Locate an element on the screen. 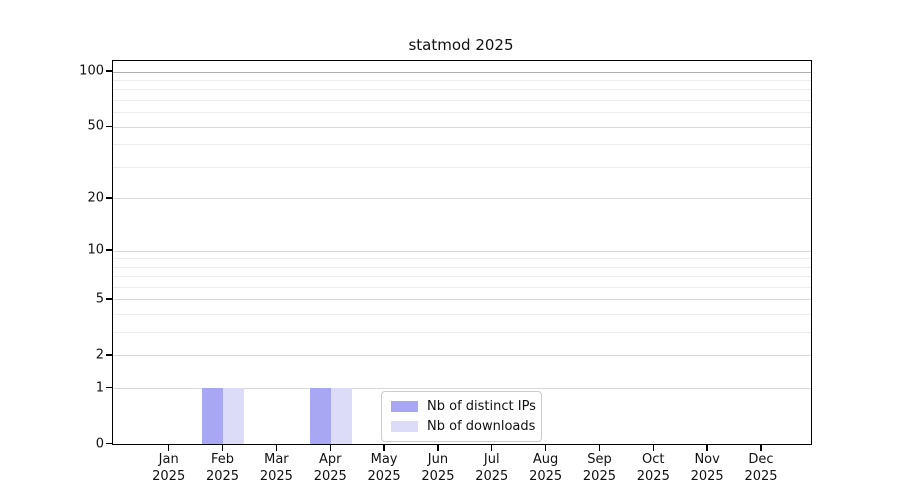  x-tick-label: Feb 2025 is located at coordinates (222, 468).